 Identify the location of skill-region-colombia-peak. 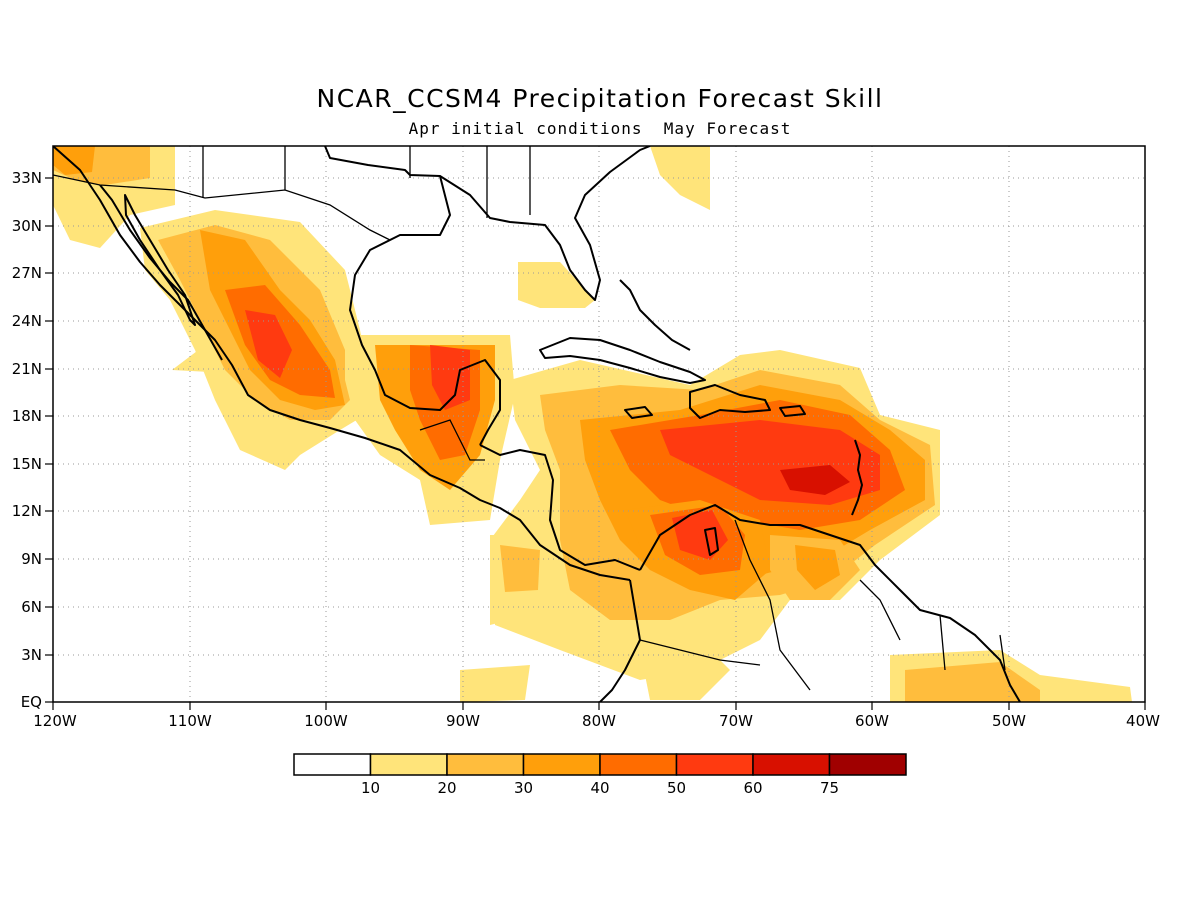
(700, 535).